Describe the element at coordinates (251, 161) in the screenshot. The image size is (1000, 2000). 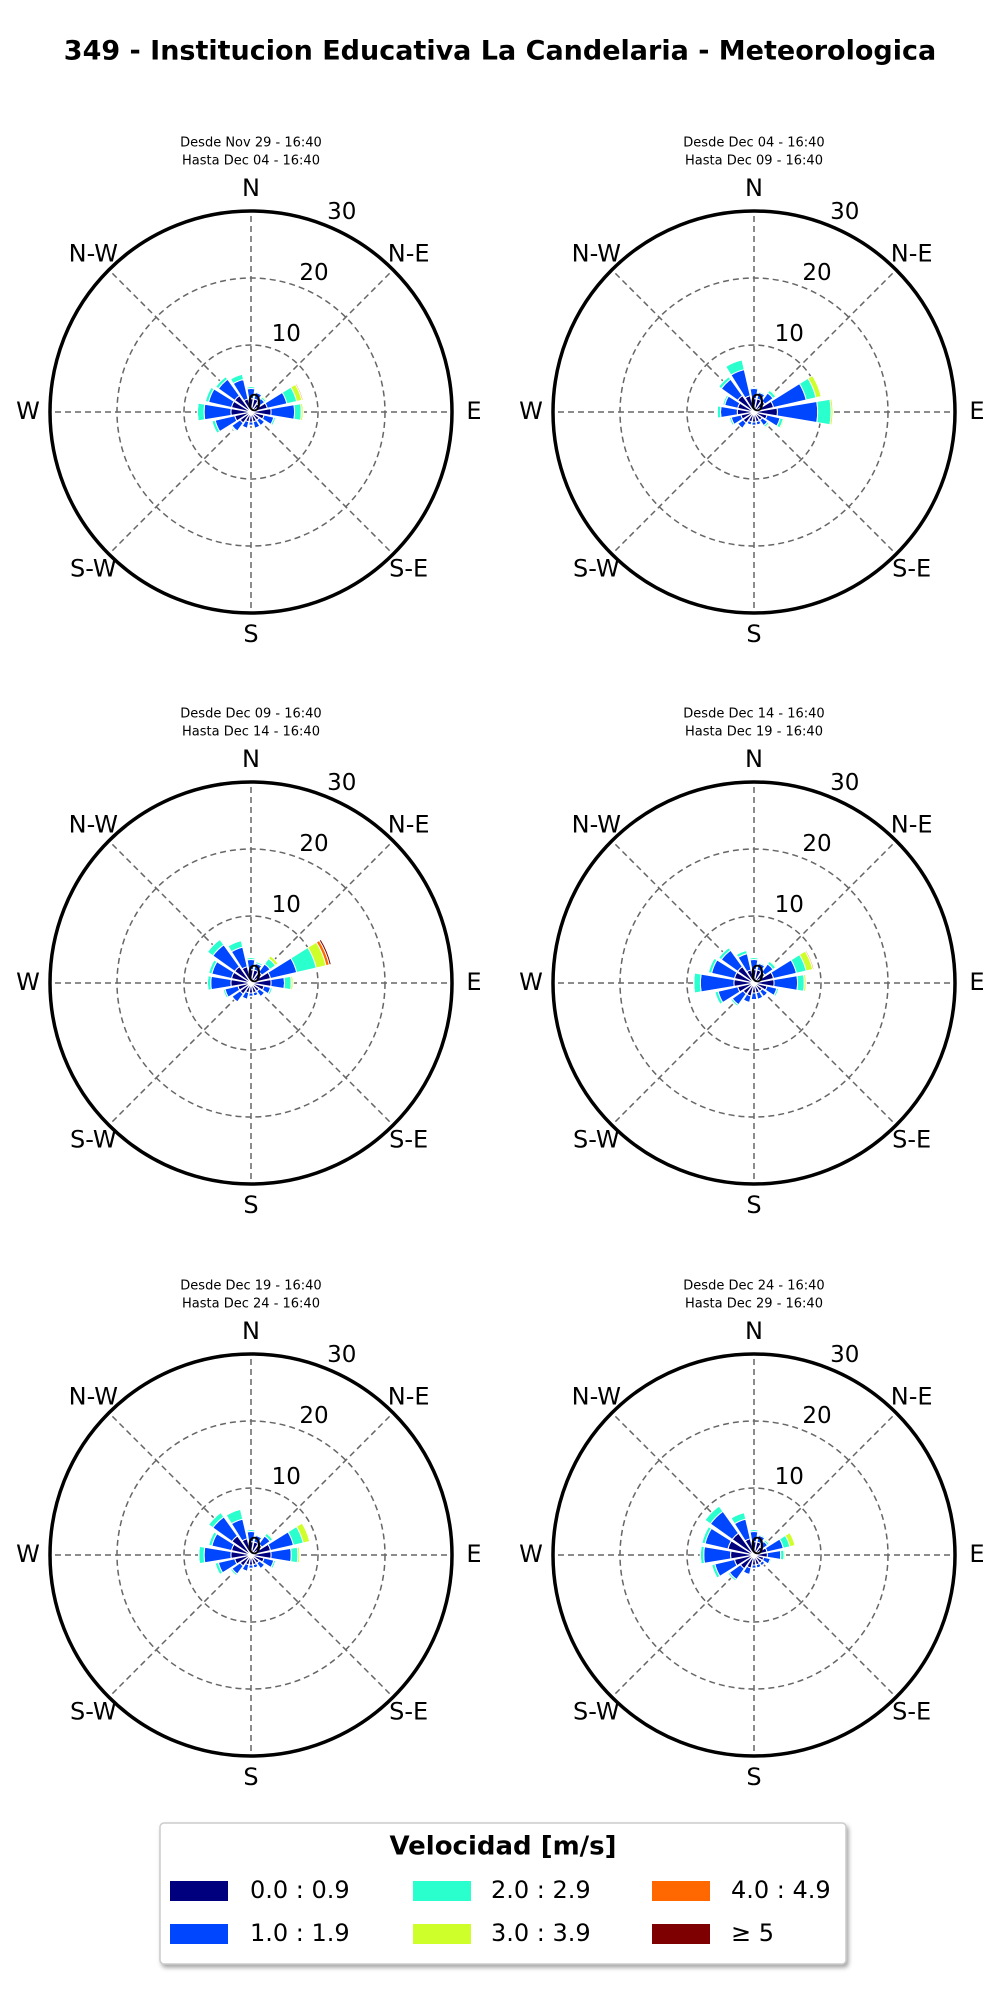
I see `subtitle: Hasta Dec 04 - 16:40` at that location.